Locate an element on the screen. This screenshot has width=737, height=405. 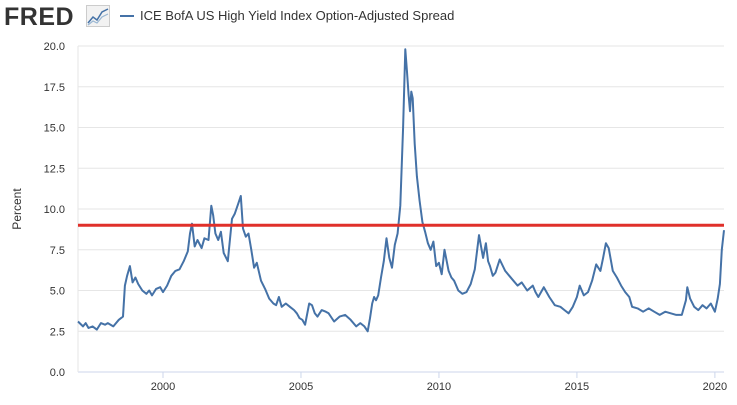
x-axis: 2000 2005 2010 2015 2020 is located at coordinates (402, 382).